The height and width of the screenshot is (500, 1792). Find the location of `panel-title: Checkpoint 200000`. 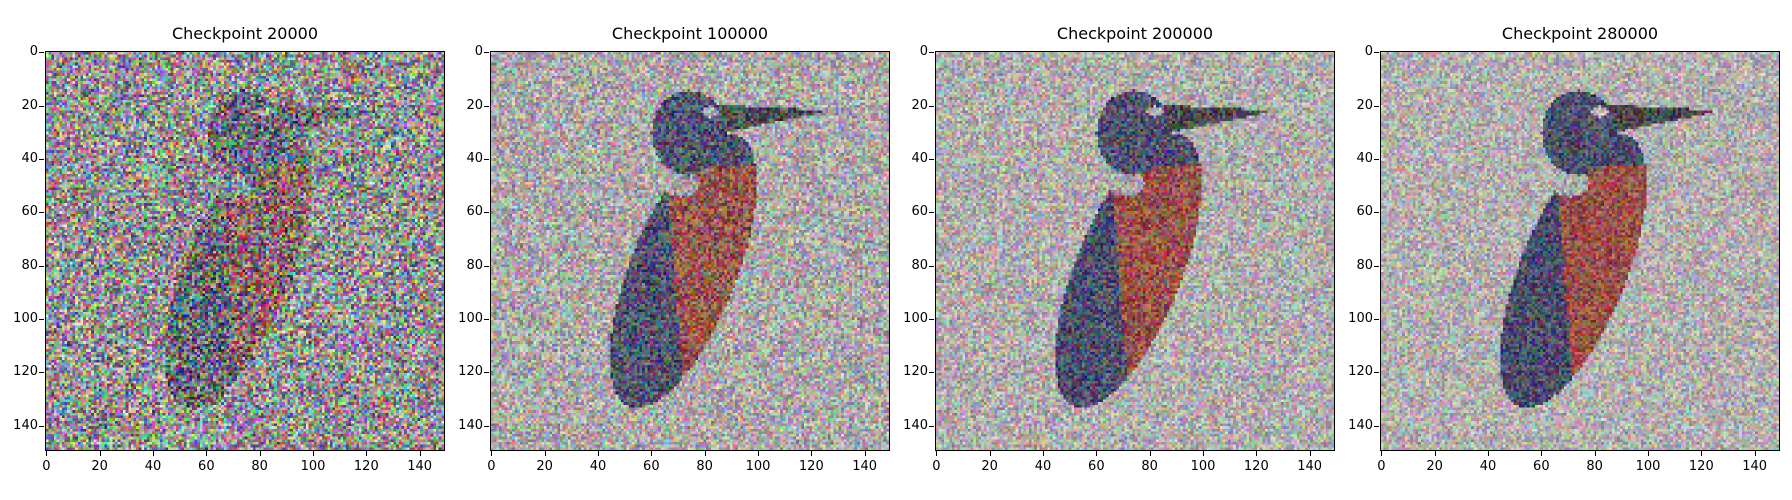

panel-title: Checkpoint 200000 is located at coordinates (1135, 33).